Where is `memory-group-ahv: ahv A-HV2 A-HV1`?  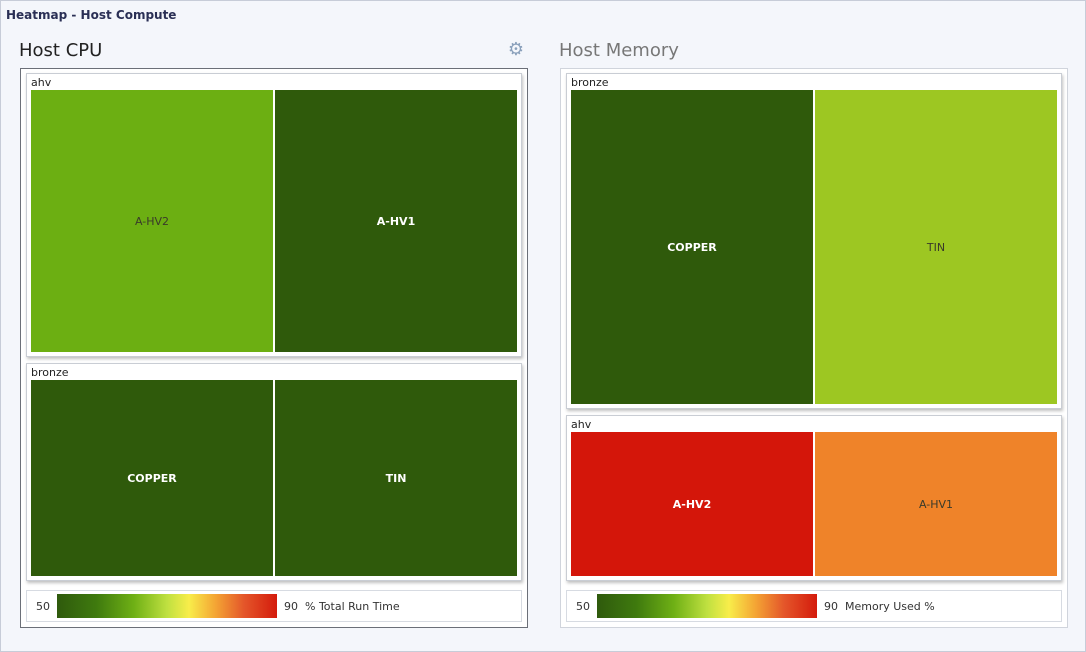 memory-group-ahv: ahv A-HV2 A-HV1 is located at coordinates (814, 498).